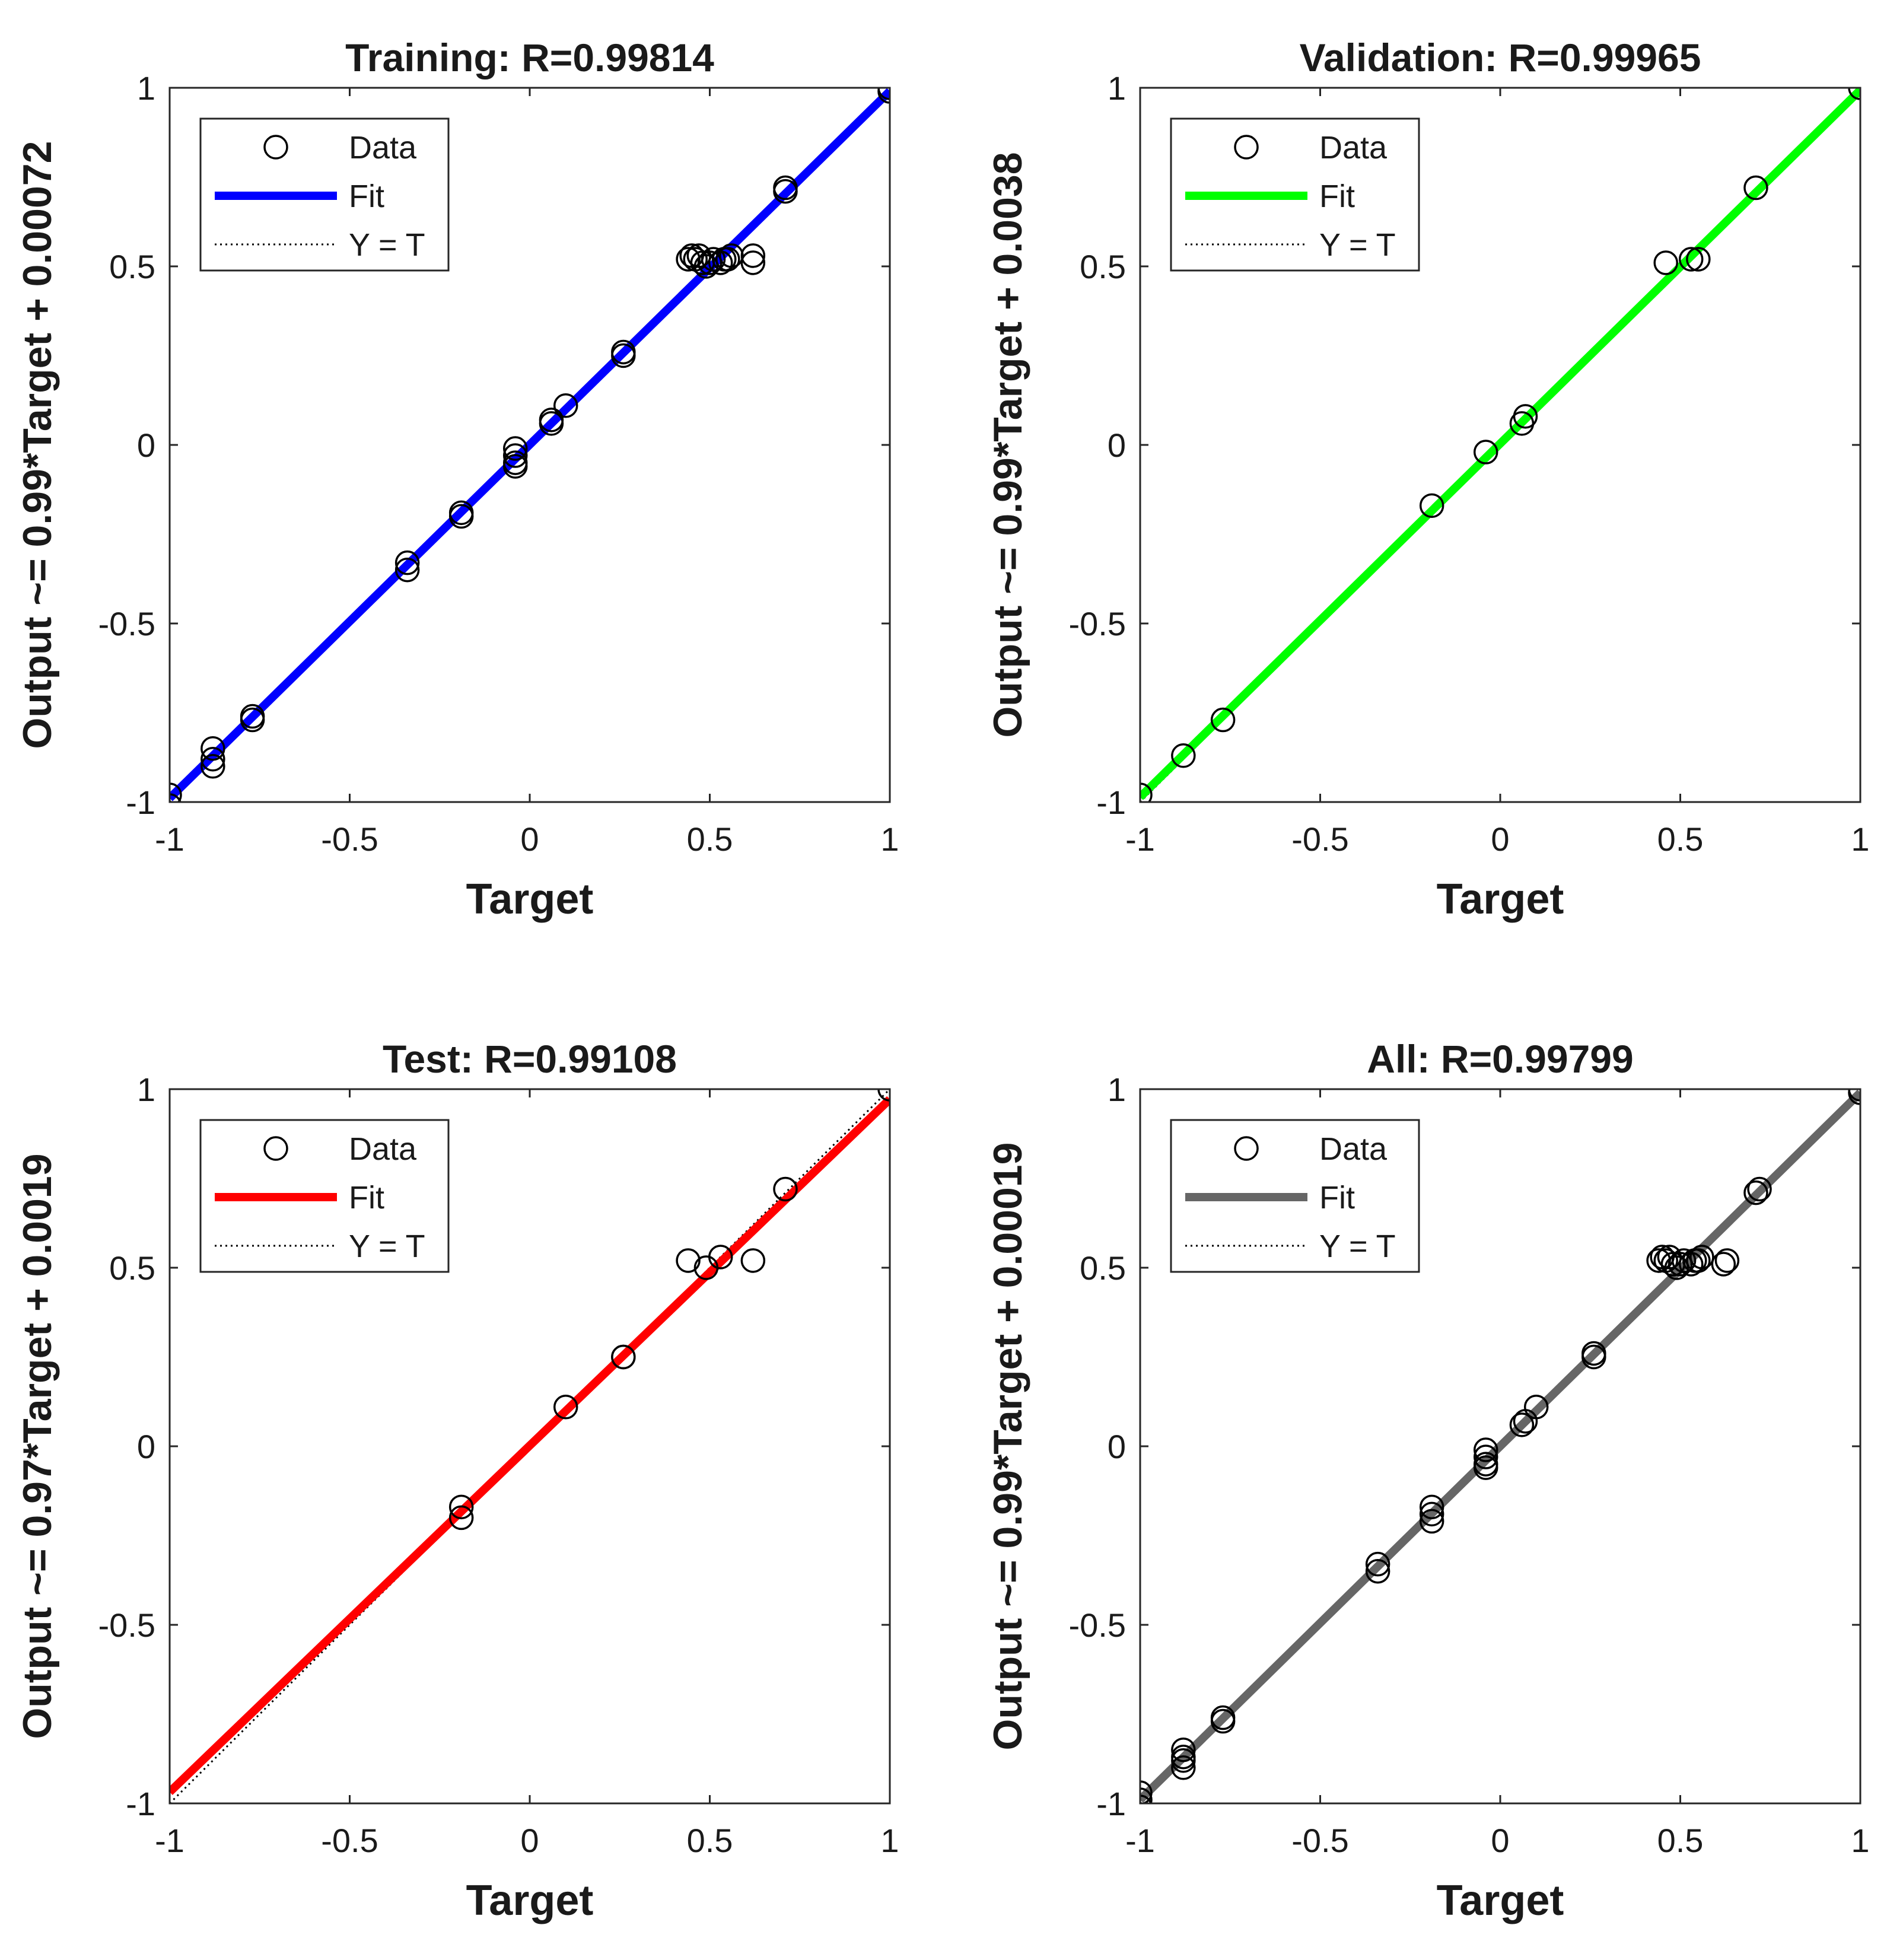 This screenshot has width=1887, height=1960. Describe the element at coordinates (1007, 444) in the screenshot. I see `y-axis-label: Output ~= 0.99*Target + 0.0038` at that location.